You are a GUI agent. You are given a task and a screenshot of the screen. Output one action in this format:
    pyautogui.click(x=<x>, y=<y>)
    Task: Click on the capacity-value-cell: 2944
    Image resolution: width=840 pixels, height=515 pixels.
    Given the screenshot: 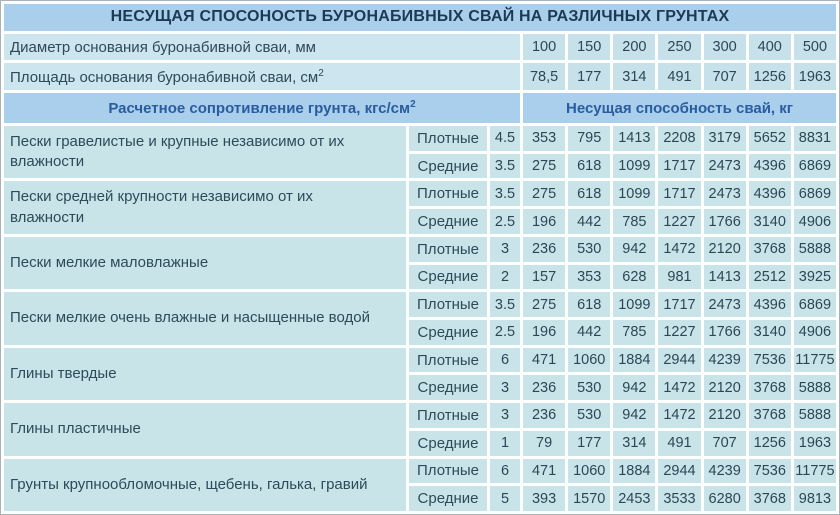 What is the action you would take?
    pyautogui.click(x=679, y=471)
    